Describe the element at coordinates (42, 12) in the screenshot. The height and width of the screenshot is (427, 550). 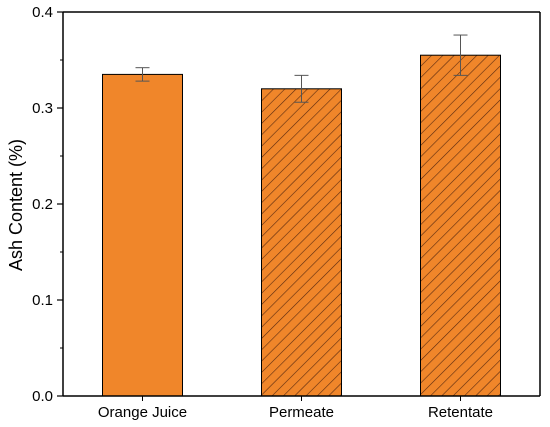
I see `y-tick-label: 0.4` at that location.